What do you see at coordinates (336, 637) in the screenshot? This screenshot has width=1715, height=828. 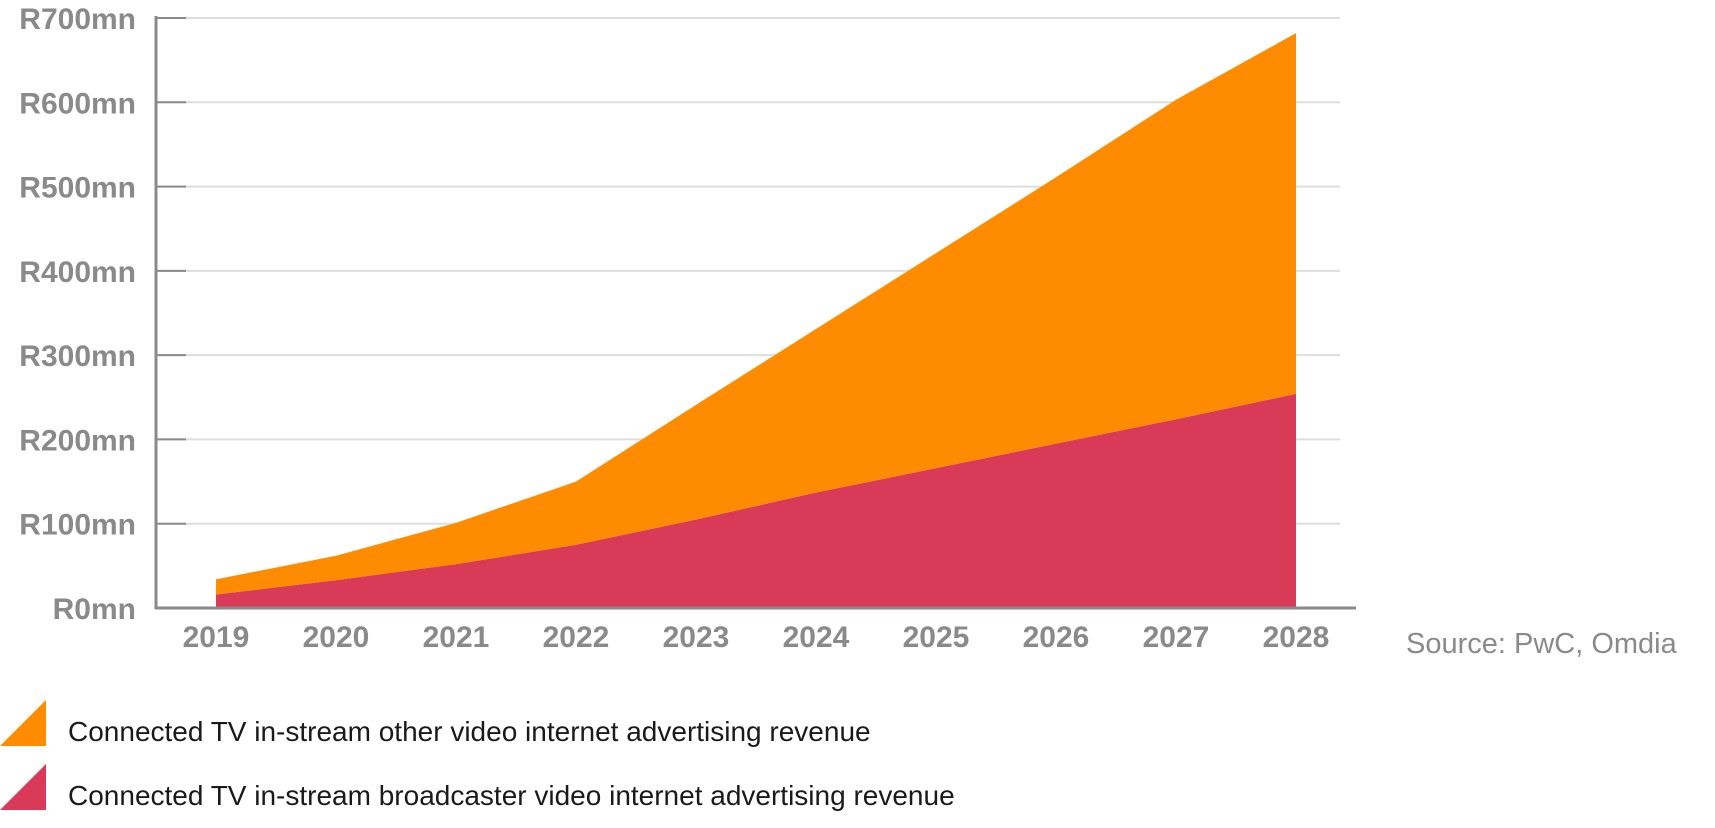 I see `x-tick-label: 2020` at bounding box center [336, 637].